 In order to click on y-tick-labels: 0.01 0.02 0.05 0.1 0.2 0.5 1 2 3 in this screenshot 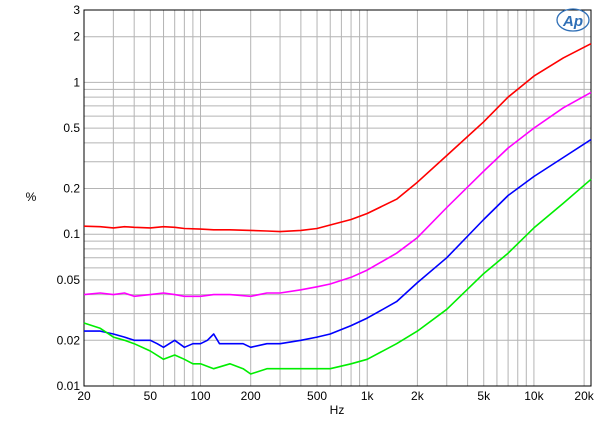, I will do `click(69, 198)`.